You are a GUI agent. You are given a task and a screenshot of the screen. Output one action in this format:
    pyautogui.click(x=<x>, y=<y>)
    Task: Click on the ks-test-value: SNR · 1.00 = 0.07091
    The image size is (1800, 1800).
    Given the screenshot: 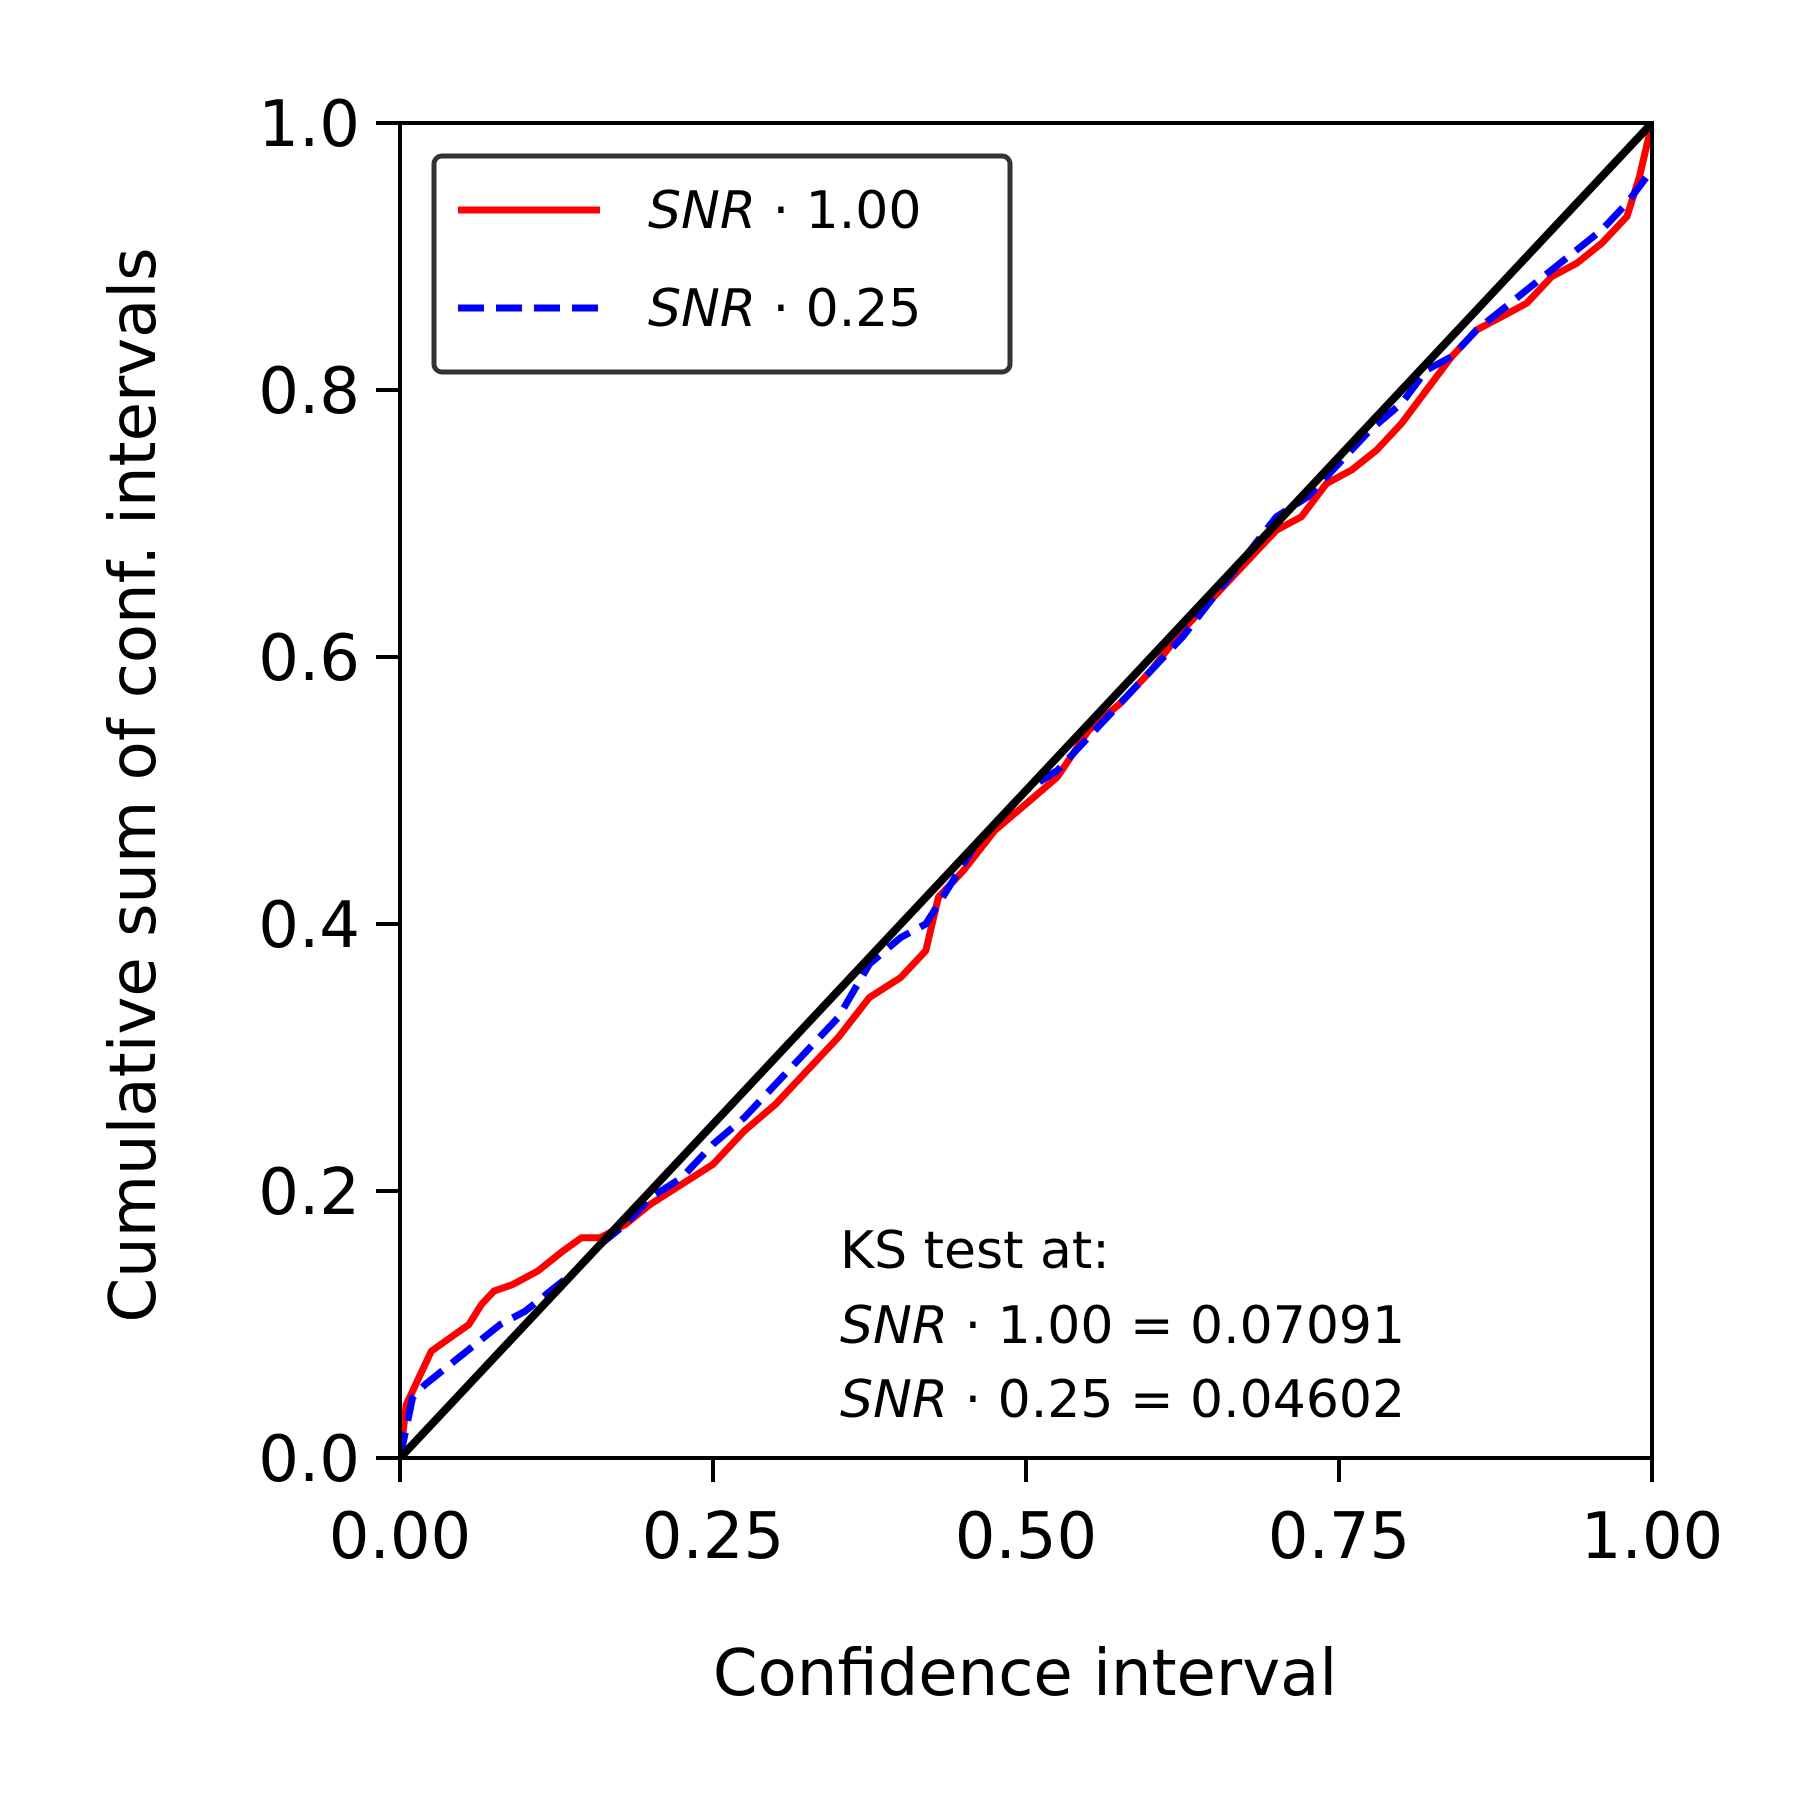 What is the action you would take?
    pyautogui.click(x=1122, y=1326)
    